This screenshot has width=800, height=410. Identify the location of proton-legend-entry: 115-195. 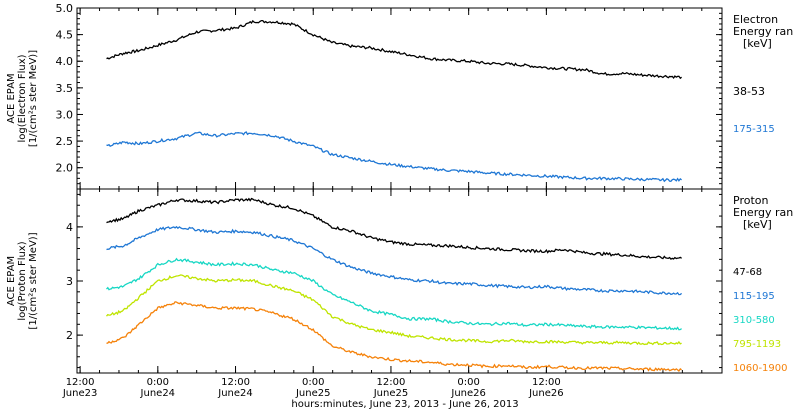
(754, 296).